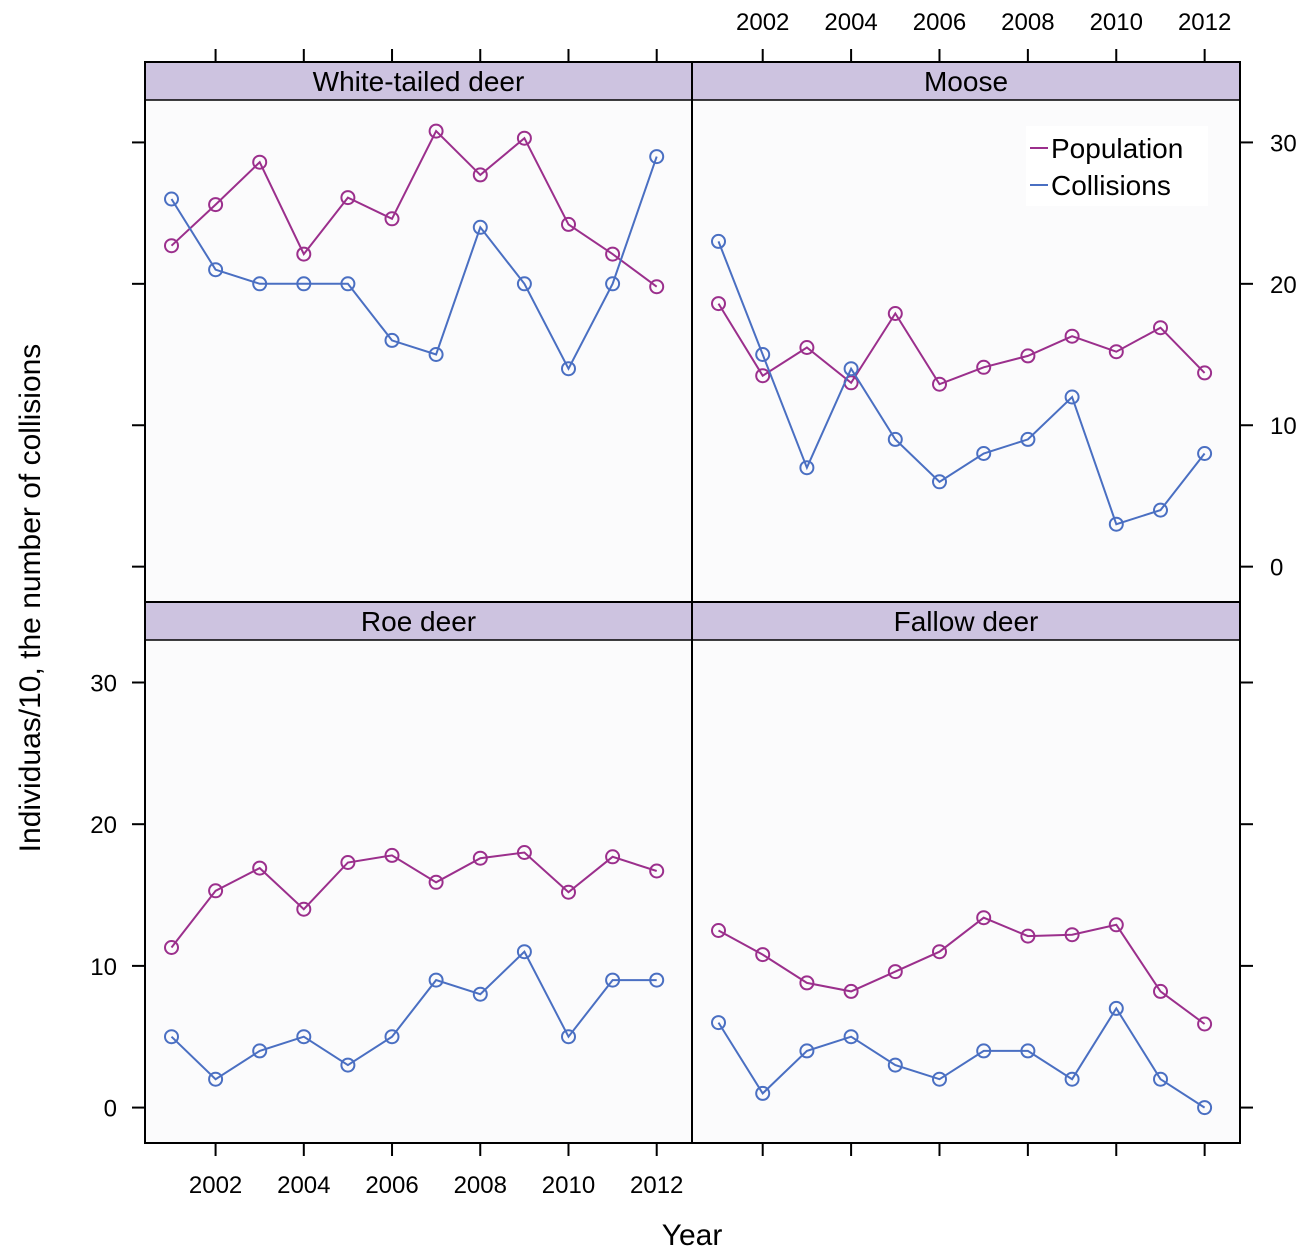 This screenshot has height=1250, width=1313. Describe the element at coordinates (110, 1109) in the screenshot. I see `y-tick-label-left: 0` at that location.